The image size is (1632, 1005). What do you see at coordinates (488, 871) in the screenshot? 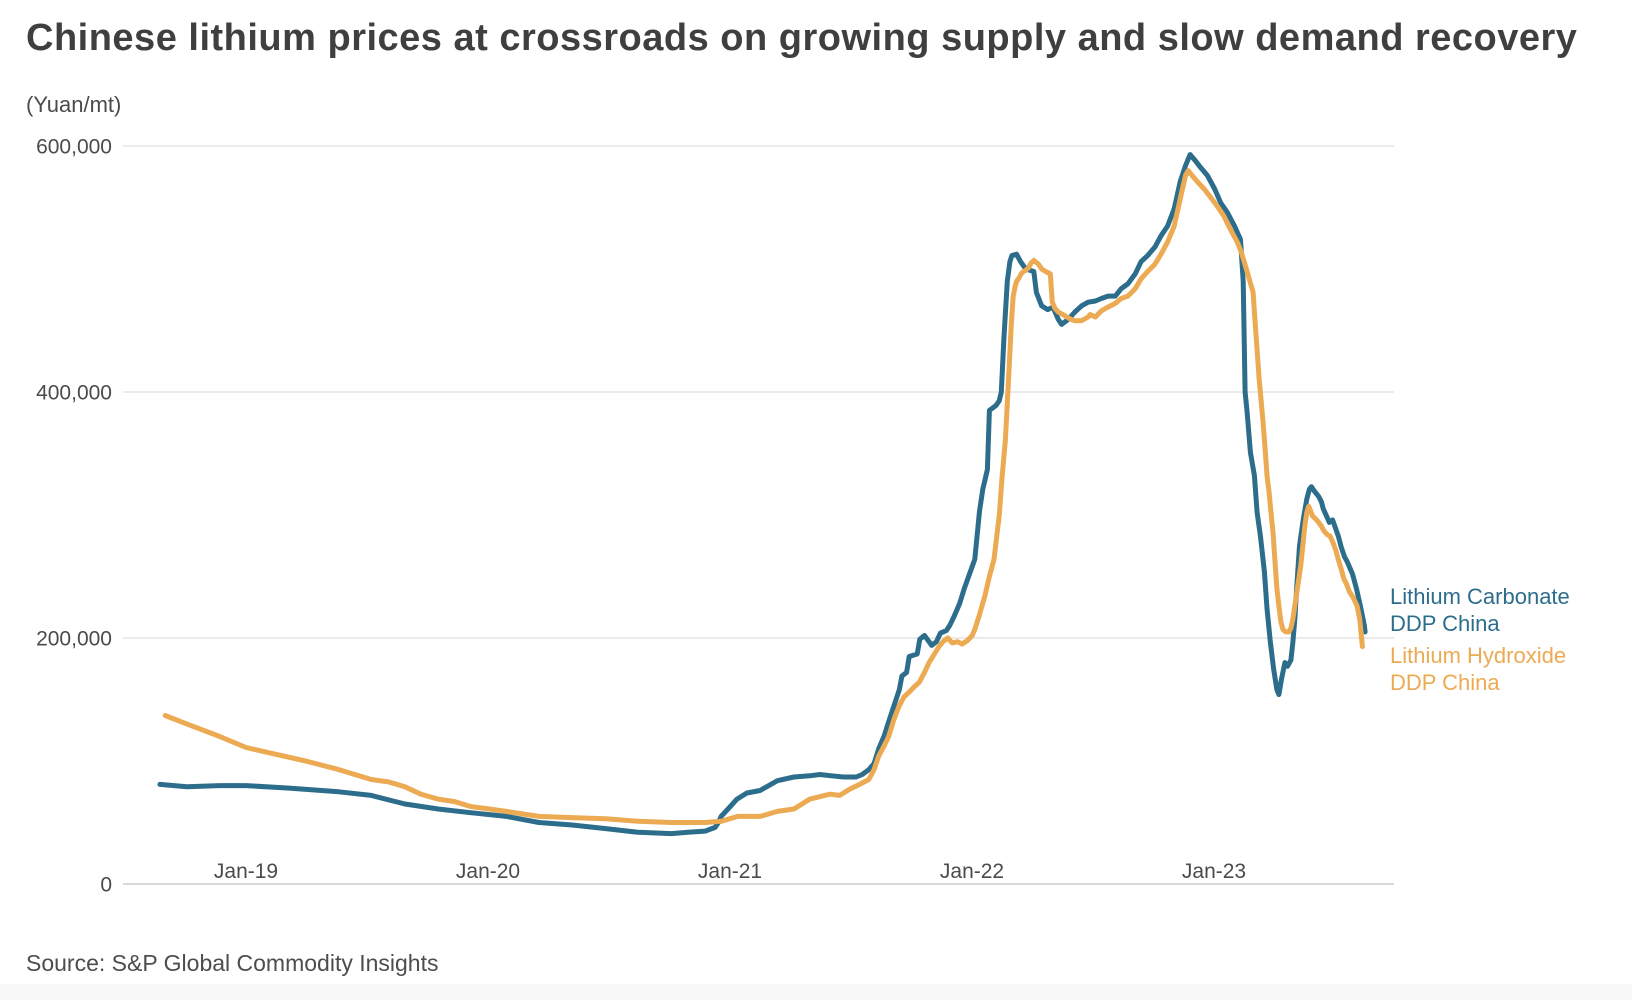
I see `svg-text: Jan-20` at bounding box center [488, 871].